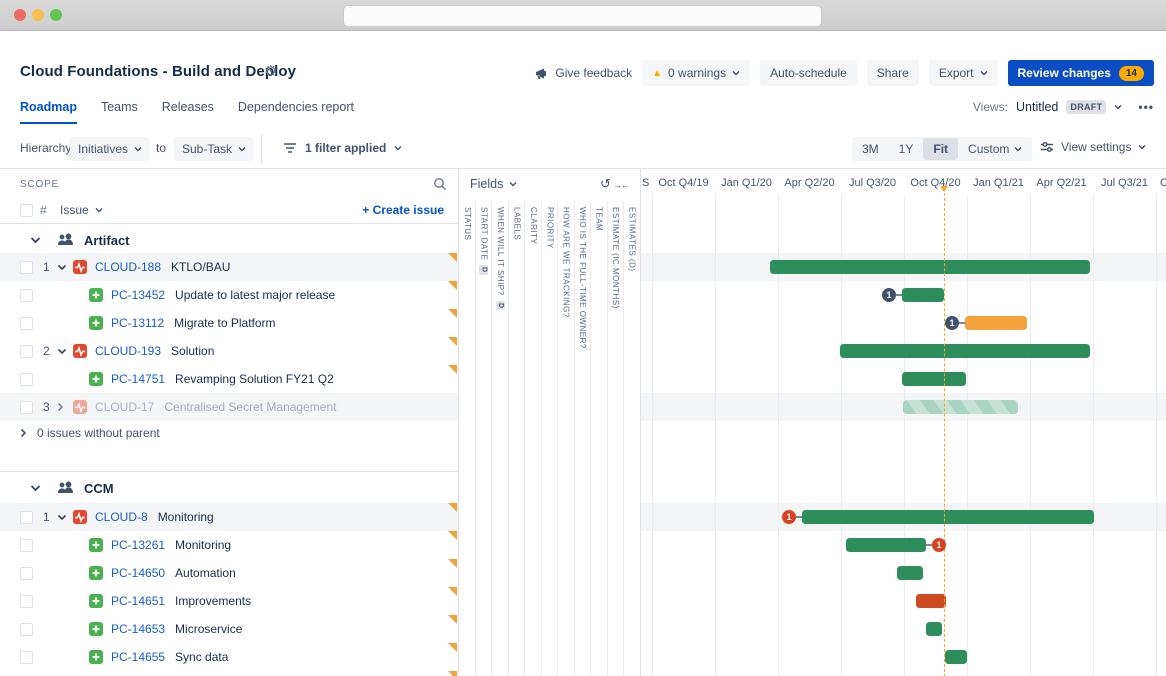  What do you see at coordinates (229, 545) in the screenshot?
I see `issue-row-pc-13261: PC-13261 Monitoring` at bounding box center [229, 545].